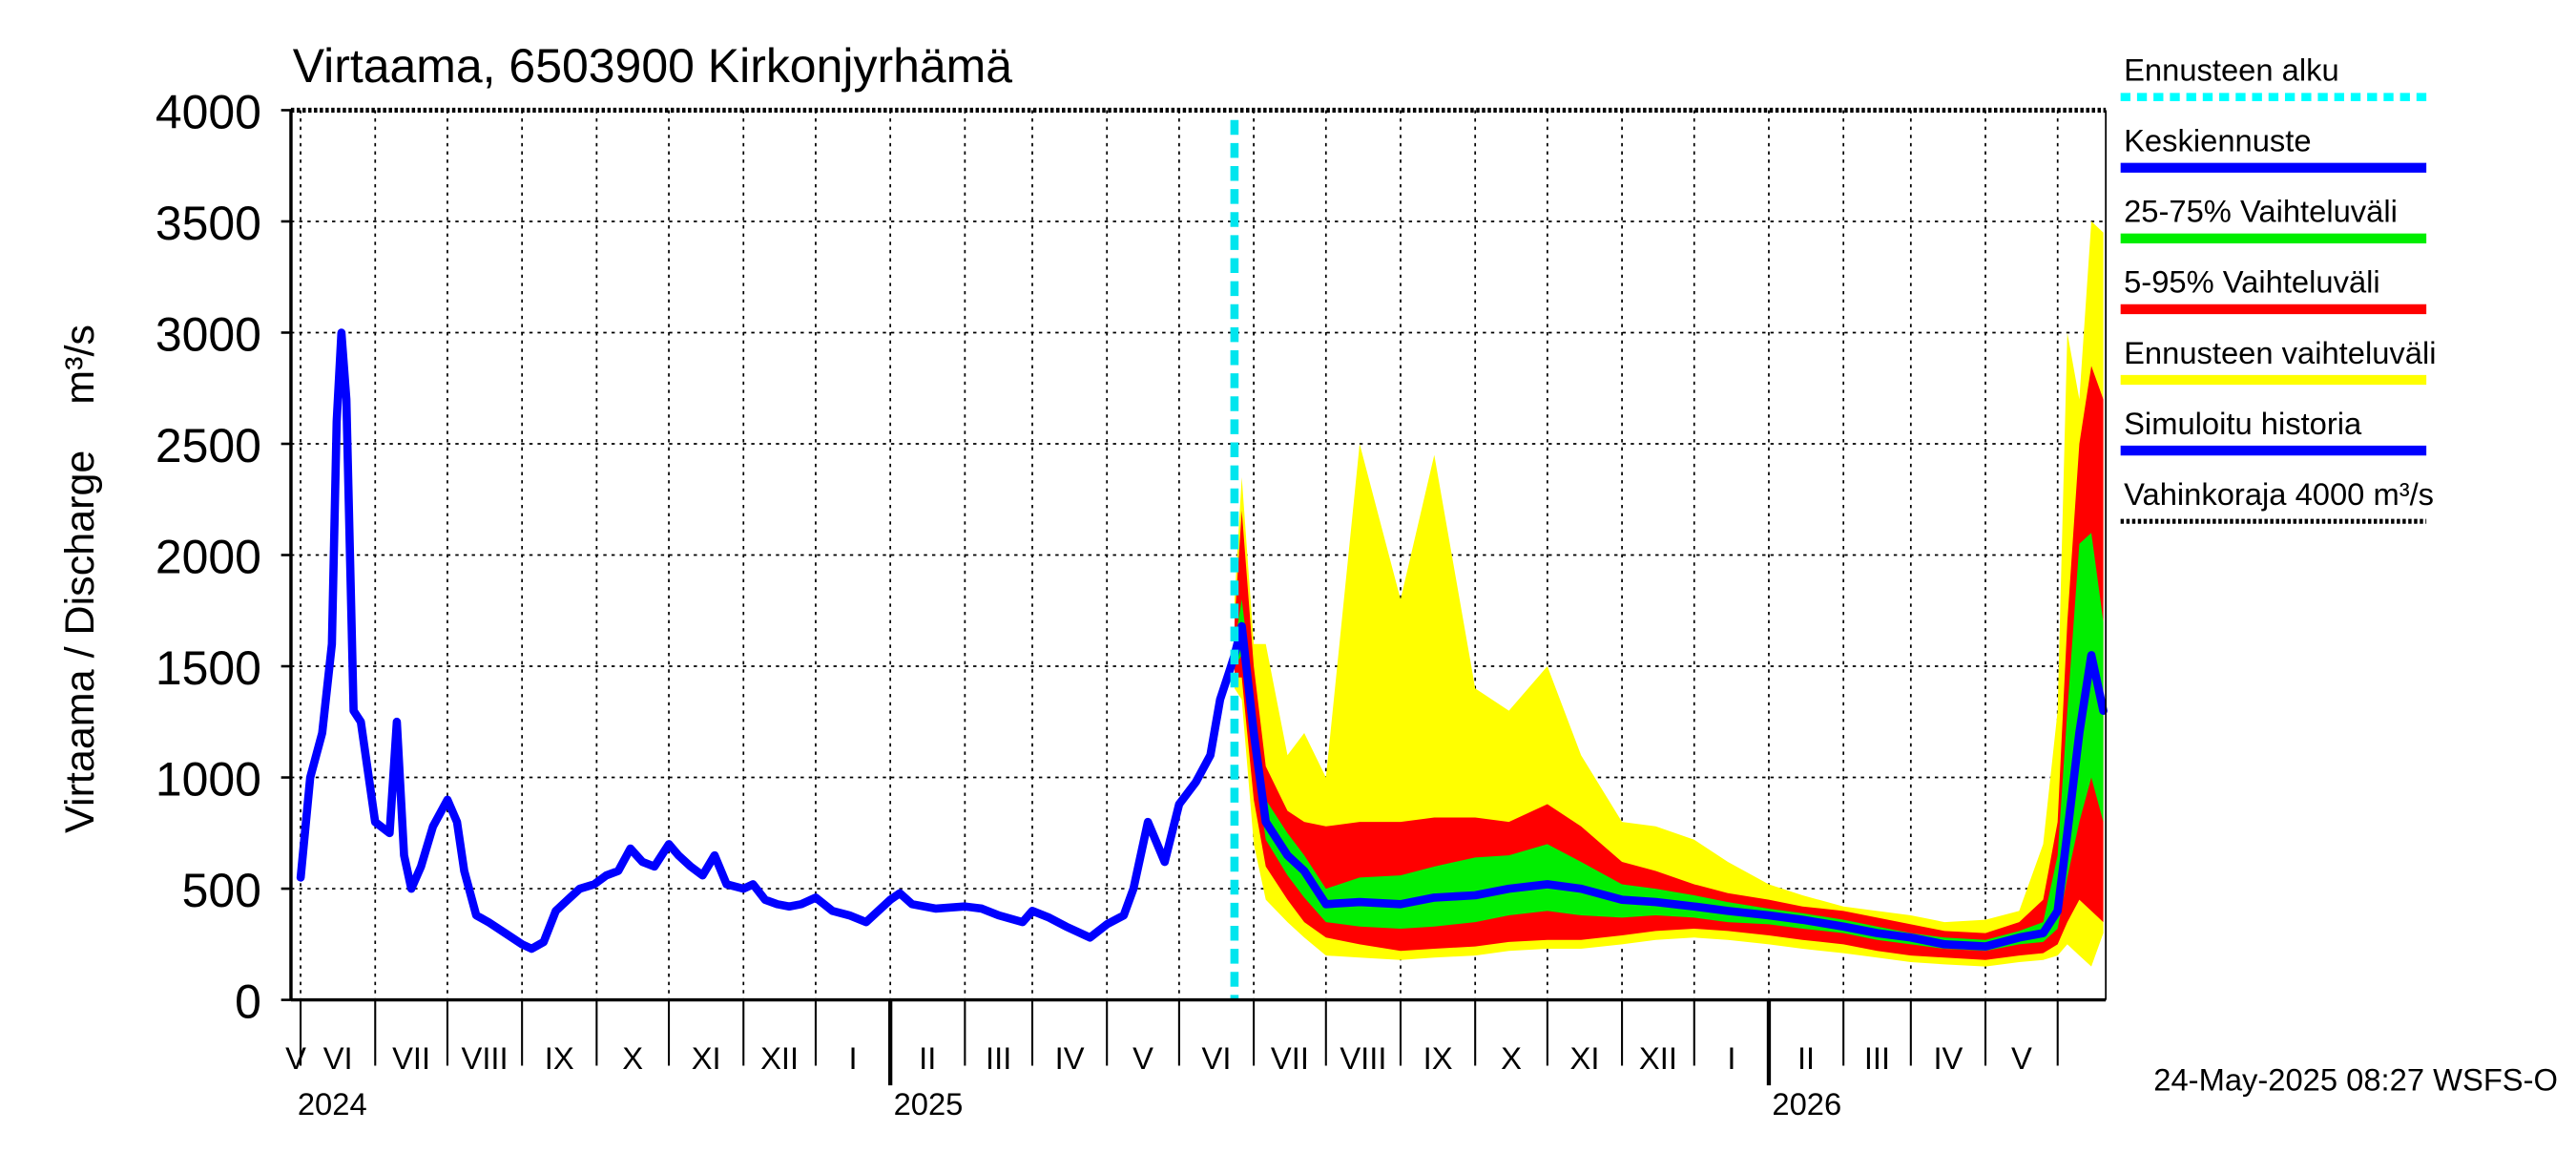 Image resolution: width=2576 pixels, height=1153 pixels. What do you see at coordinates (208, 556) in the screenshot?
I see `y-tick-label: 2000` at bounding box center [208, 556].